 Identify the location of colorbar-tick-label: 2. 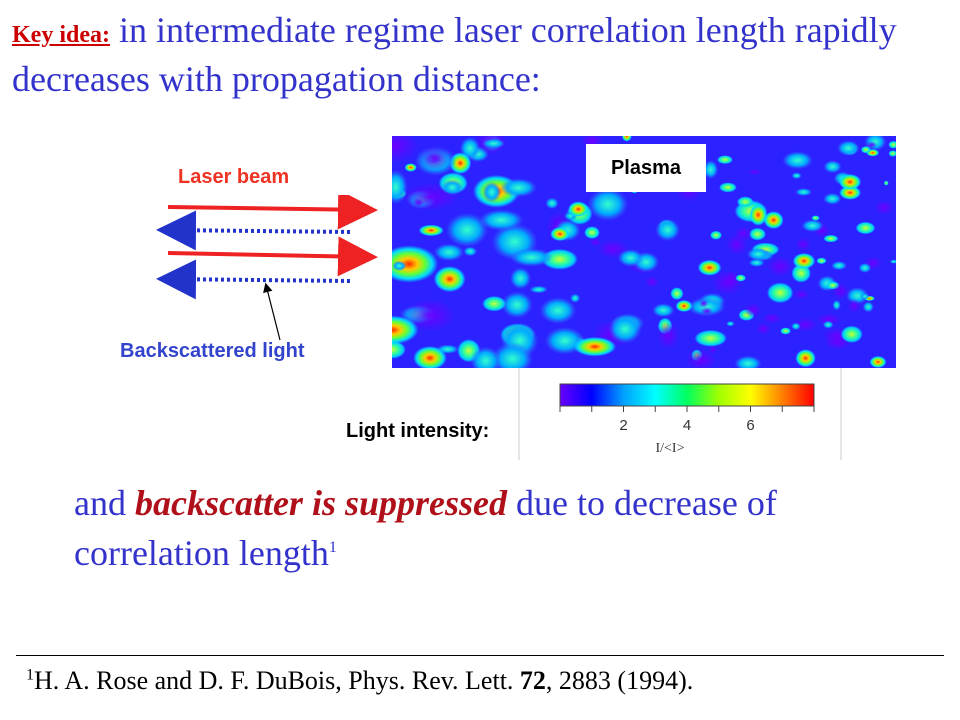
(623, 425).